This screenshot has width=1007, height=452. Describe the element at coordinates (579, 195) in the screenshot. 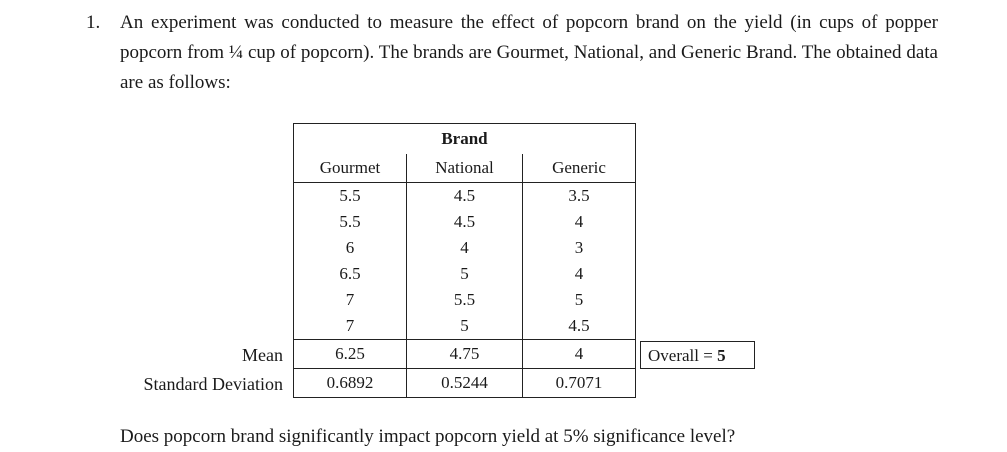

I see `table-cell: 3.5` at that location.